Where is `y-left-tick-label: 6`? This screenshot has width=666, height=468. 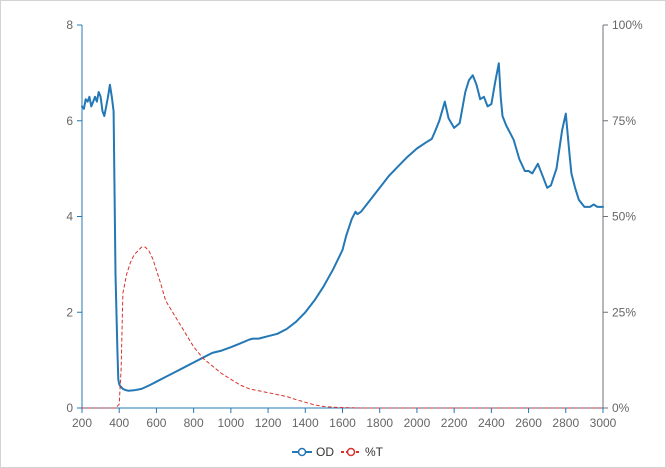 y-left-tick-label: 6 is located at coordinates (69, 121).